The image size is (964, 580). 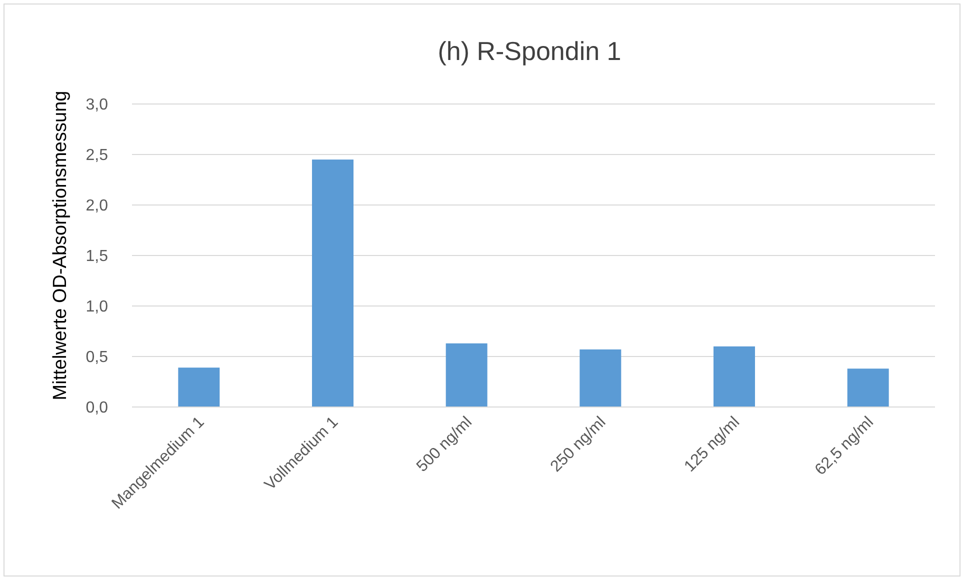 What do you see at coordinates (97, 105) in the screenshot?
I see `y-tick-label: 3,0` at bounding box center [97, 105].